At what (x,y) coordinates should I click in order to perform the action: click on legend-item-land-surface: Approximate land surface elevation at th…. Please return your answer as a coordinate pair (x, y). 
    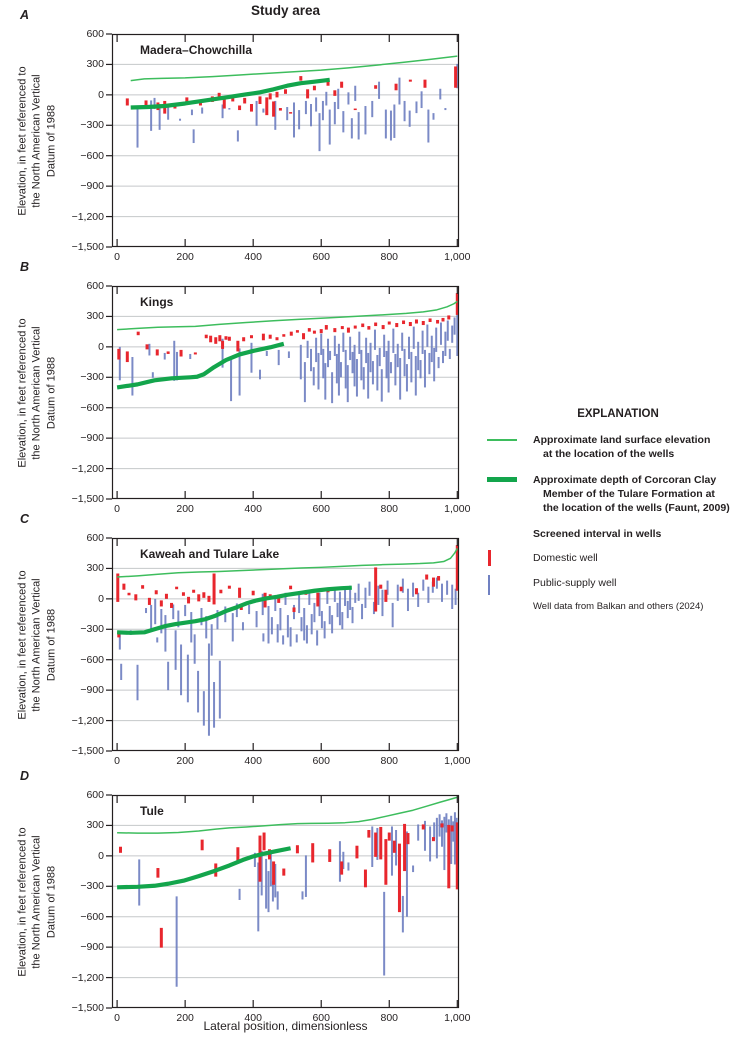
    Looking at the image, I should click on (618, 447).